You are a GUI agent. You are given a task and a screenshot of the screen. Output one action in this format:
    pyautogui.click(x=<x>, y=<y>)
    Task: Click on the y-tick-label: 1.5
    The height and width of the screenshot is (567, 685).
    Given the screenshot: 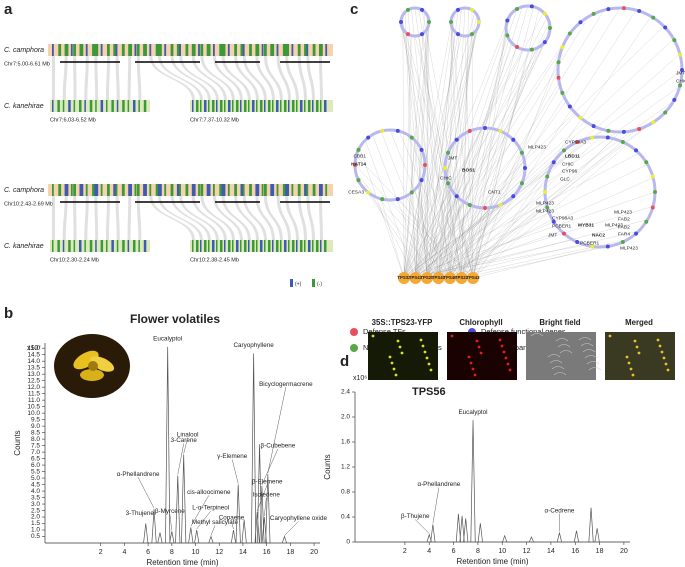 What is the action you would take?
    pyautogui.click(x=35, y=523)
    